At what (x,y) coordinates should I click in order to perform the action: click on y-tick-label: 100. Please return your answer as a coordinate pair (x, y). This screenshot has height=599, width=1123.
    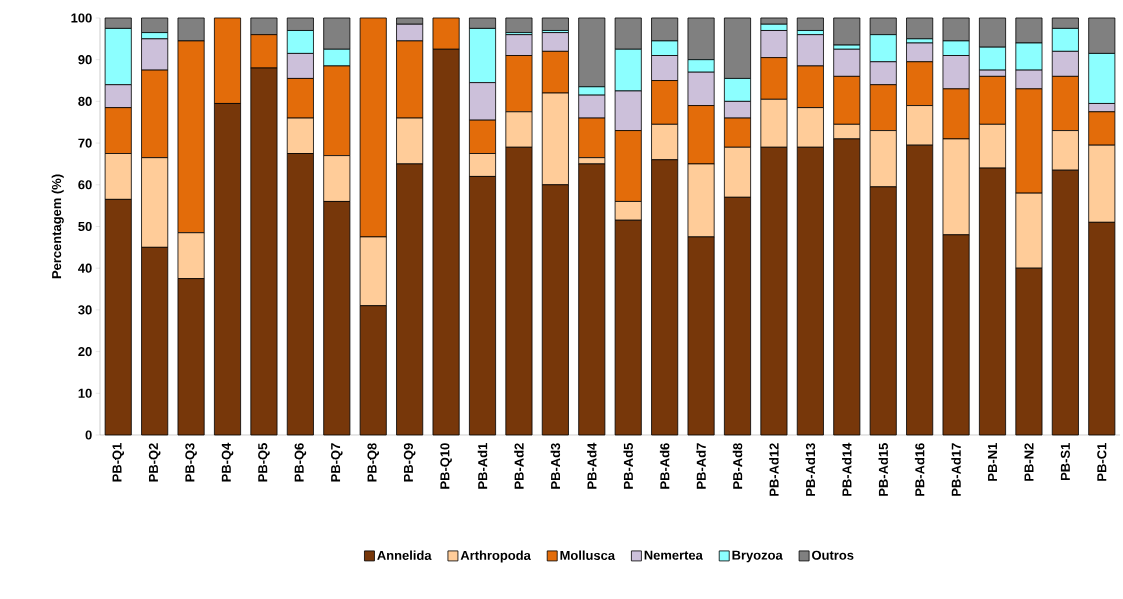
    Looking at the image, I should click on (81, 18).